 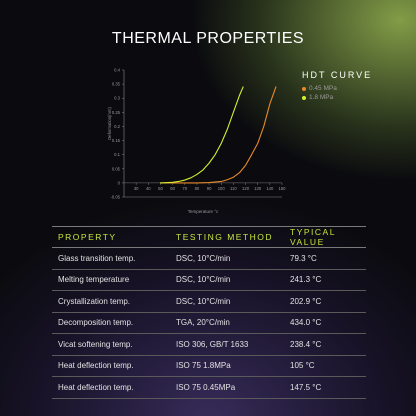 What do you see at coordinates (323, 88) in the screenshot?
I see `legend-label: 0.45 MPa` at bounding box center [323, 88].